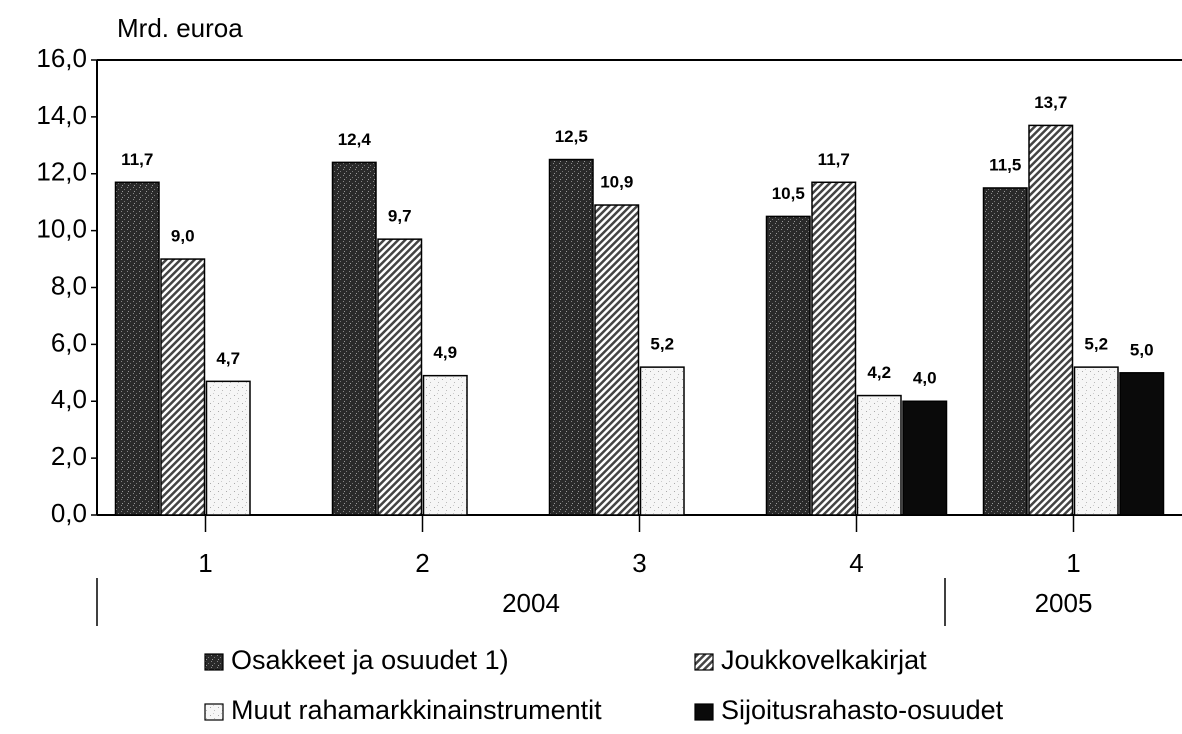  What do you see at coordinates (61, 172) in the screenshot?
I see `y-tick-label: 12,0` at bounding box center [61, 172].